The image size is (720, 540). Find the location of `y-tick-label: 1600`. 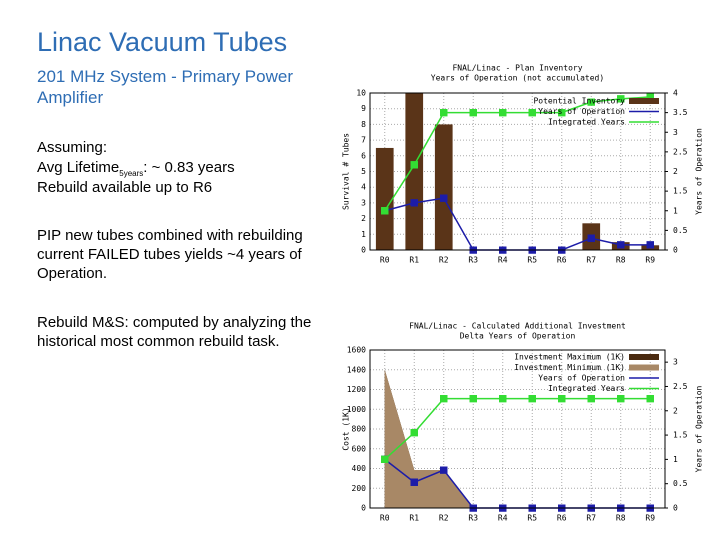

y-tick-label: 1600 is located at coordinates (356, 350).